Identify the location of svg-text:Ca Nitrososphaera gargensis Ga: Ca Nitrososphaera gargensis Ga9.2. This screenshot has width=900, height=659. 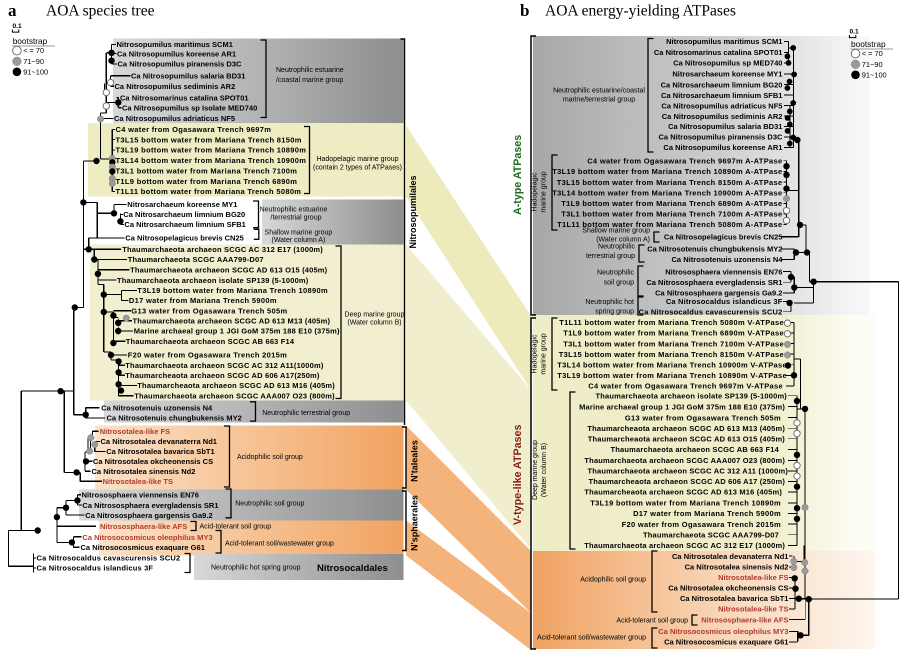
(718, 293).